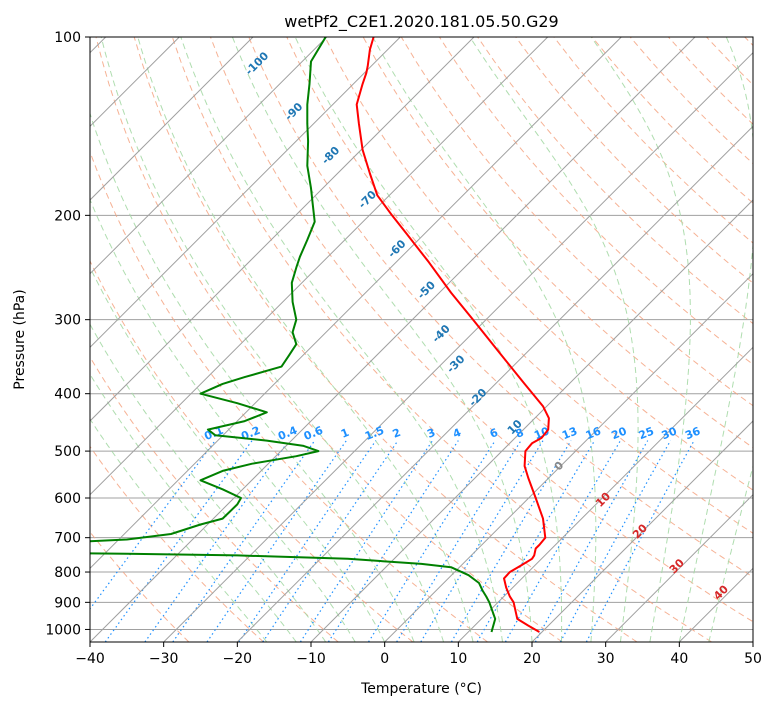 The image size is (775, 708). Describe the element at coordinates (67, 573) in the screenshot. I see `y-tick-label: 800` at that location.